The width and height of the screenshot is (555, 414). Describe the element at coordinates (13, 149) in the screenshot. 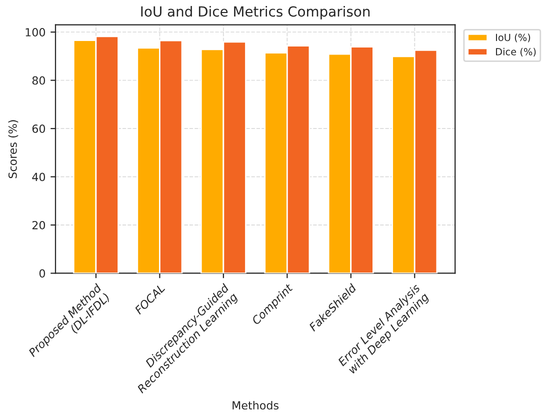

I see `y-axis-title: Scores (%)` at that location.